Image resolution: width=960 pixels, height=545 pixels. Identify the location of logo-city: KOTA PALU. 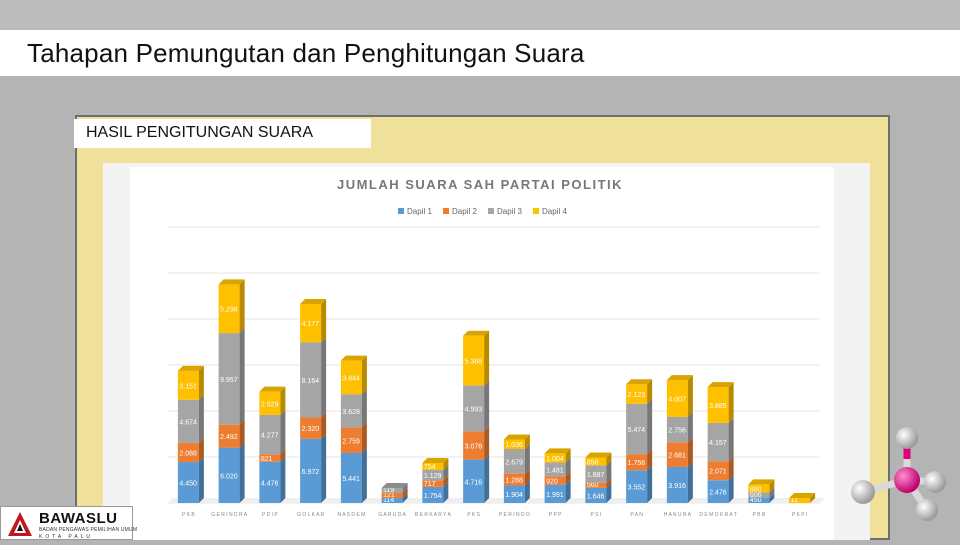
(66, 537).